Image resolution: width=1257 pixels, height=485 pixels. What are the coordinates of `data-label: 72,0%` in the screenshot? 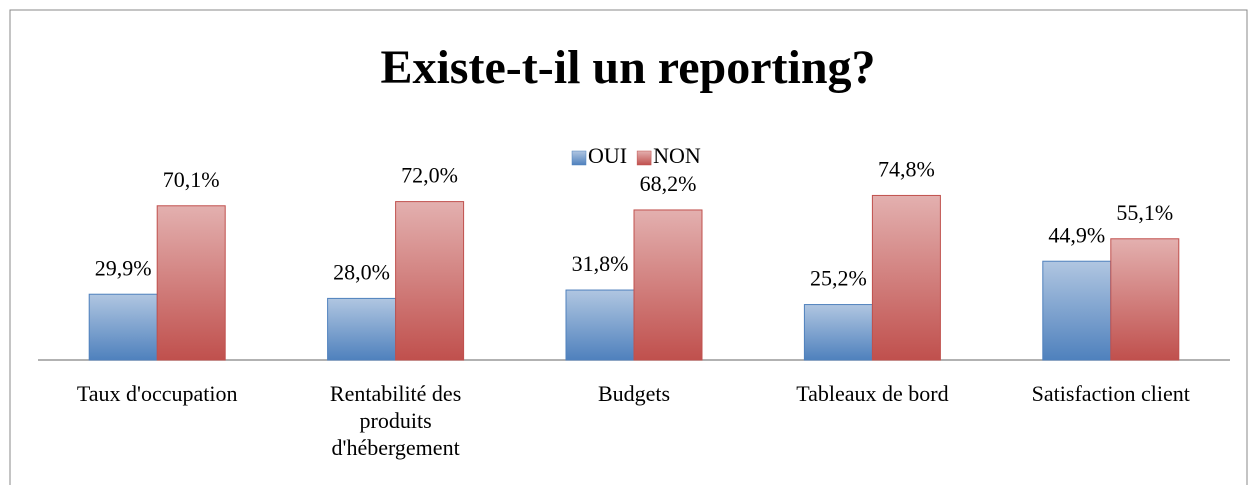 It's located at (429, 175).